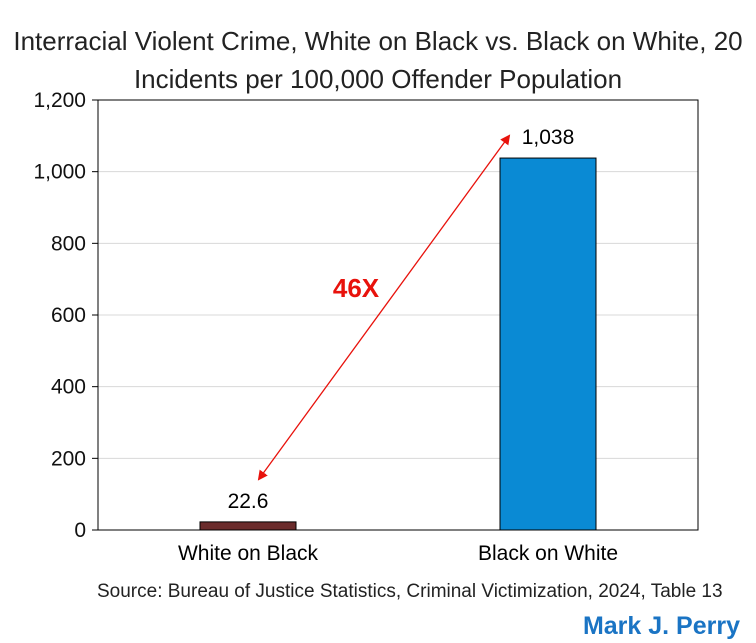 This screenshot has width=756, height=643. Describe the element at coordinates (661, 626) in the screenshot. I see `author-credit: Mark J. Perry` at that location.